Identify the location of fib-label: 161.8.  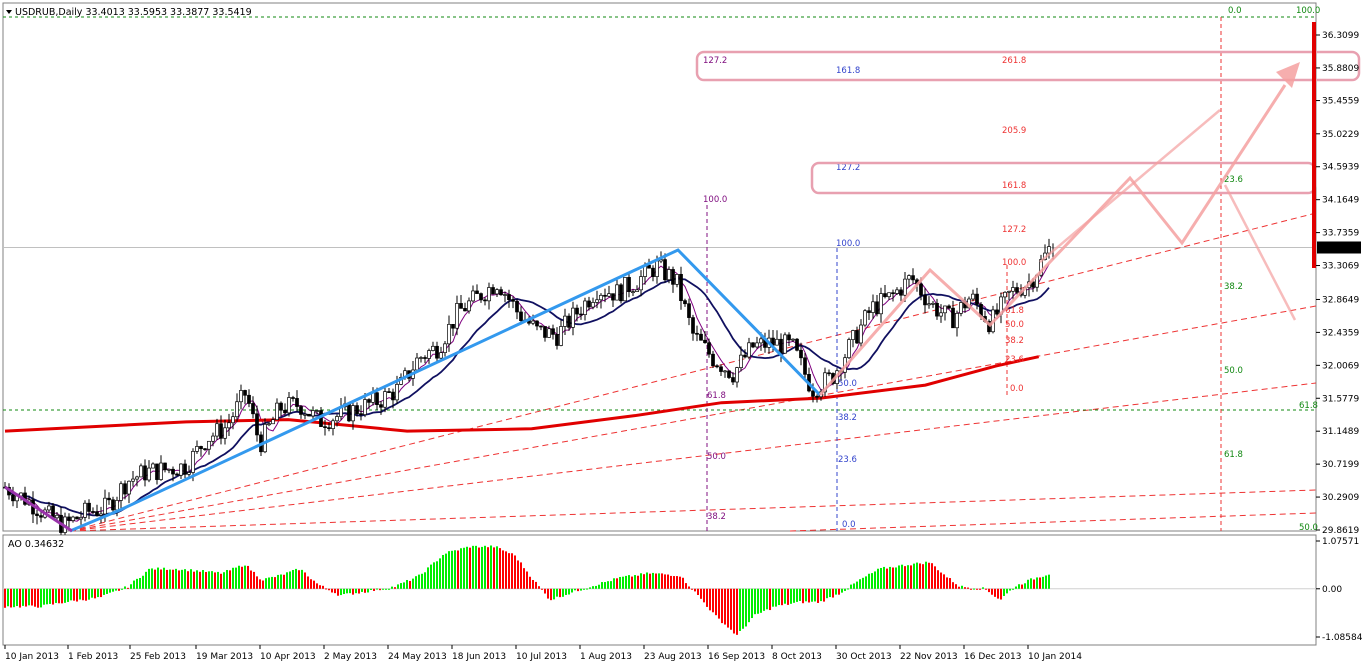
(1014, 186).